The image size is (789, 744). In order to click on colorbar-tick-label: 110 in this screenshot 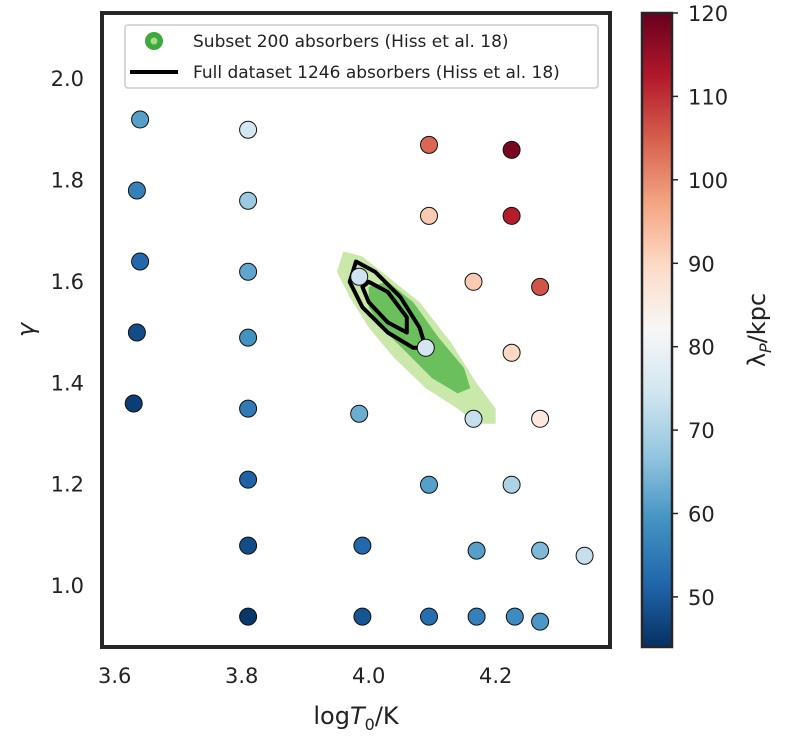, I will do `click(708, 97)`.